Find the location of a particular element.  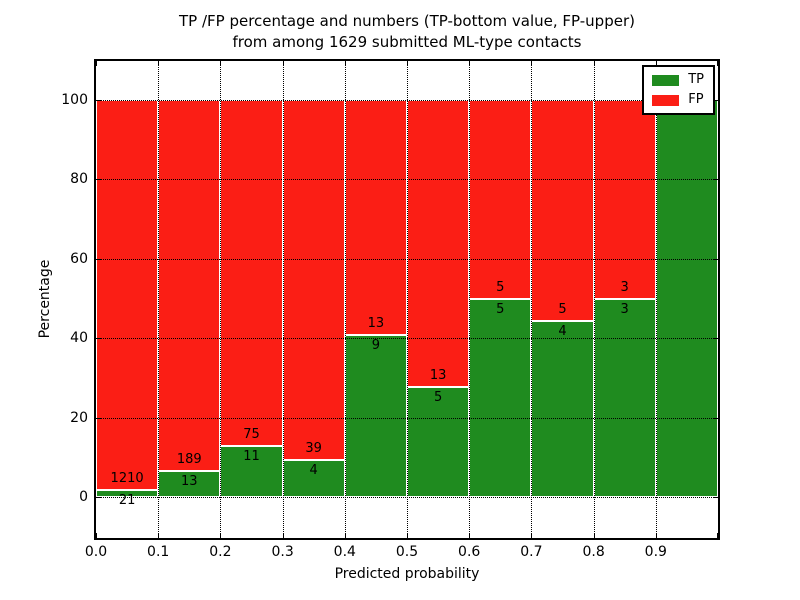

legend-label-fp: FP is located at coordinates (696, 99).